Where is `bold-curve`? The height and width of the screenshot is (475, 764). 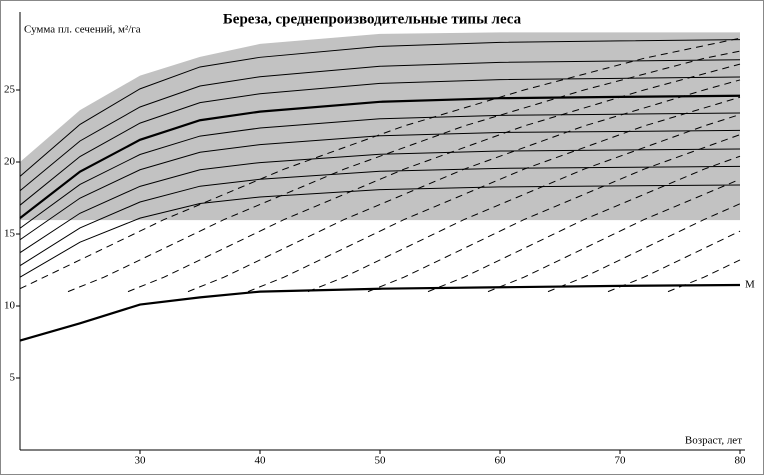 bold-curve is located at coordinates (380, 312).